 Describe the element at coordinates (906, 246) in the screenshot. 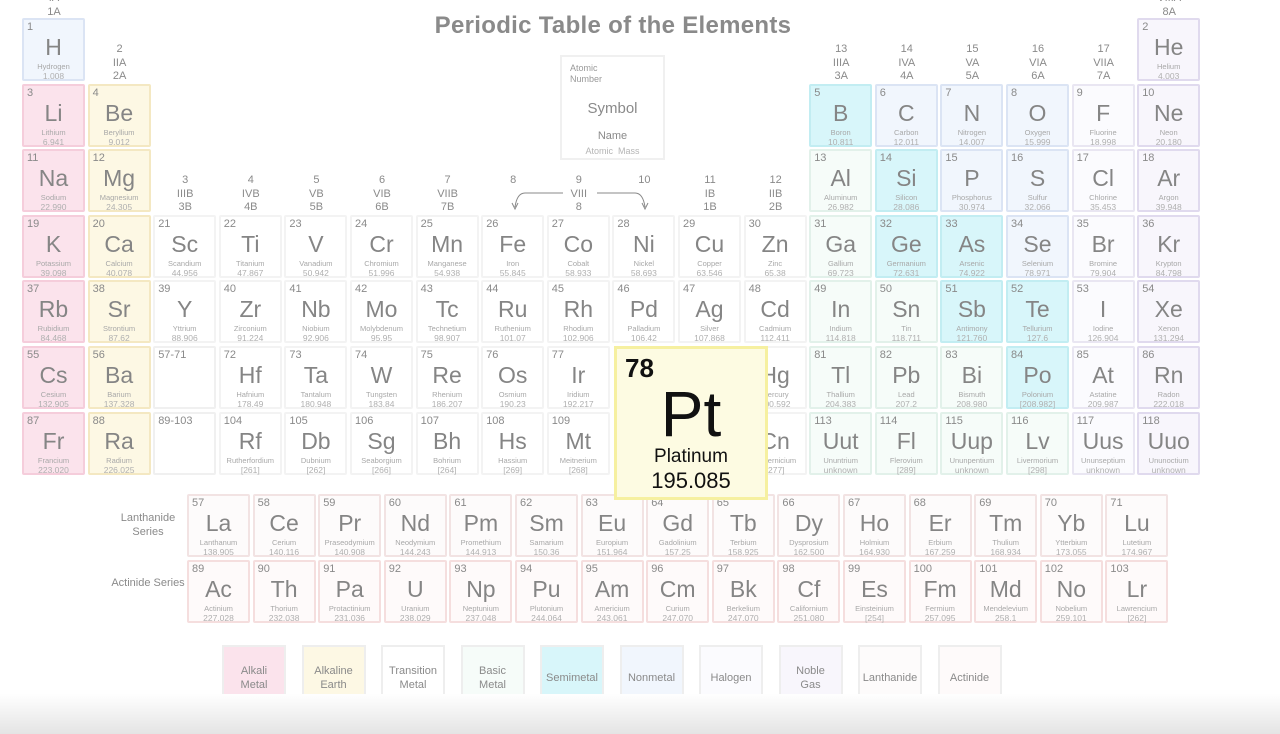

I see `element-cell-ge: 32 Ge Germanium 72.631` at that location.